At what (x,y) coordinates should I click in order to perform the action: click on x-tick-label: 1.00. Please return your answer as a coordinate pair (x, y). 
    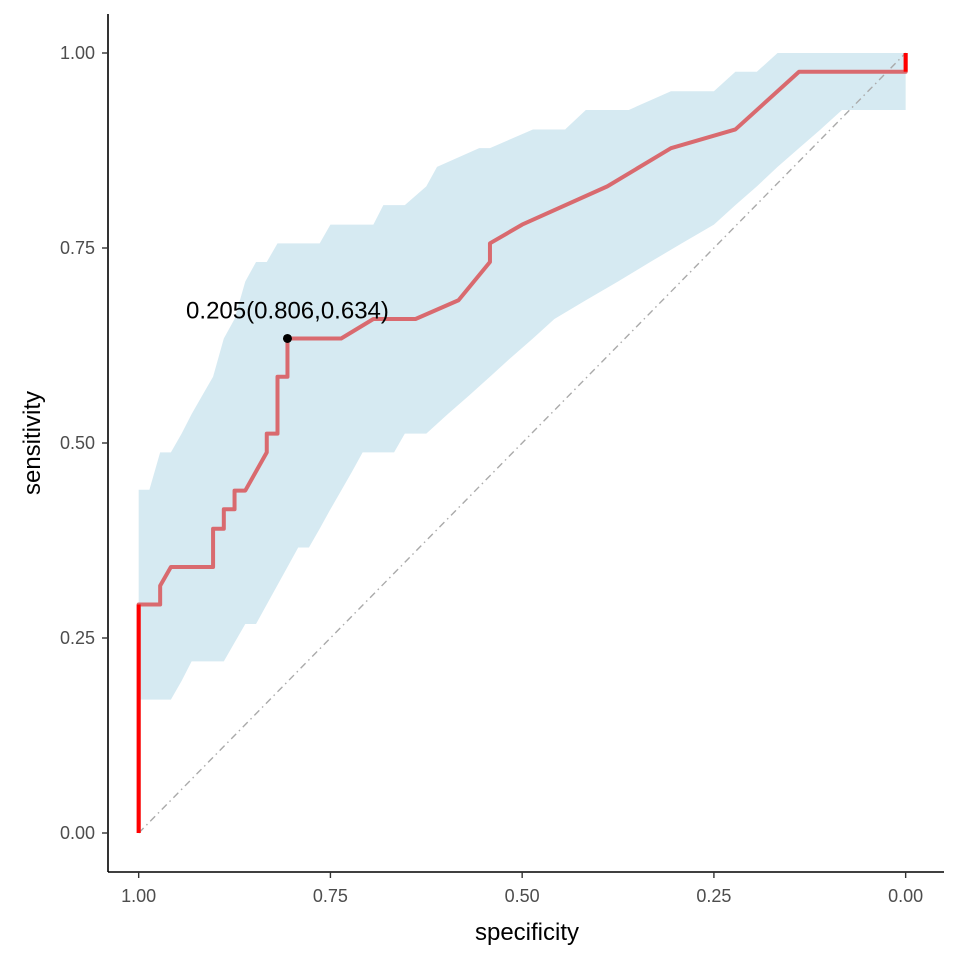
    Looking at the image, I should click on (138, 896).